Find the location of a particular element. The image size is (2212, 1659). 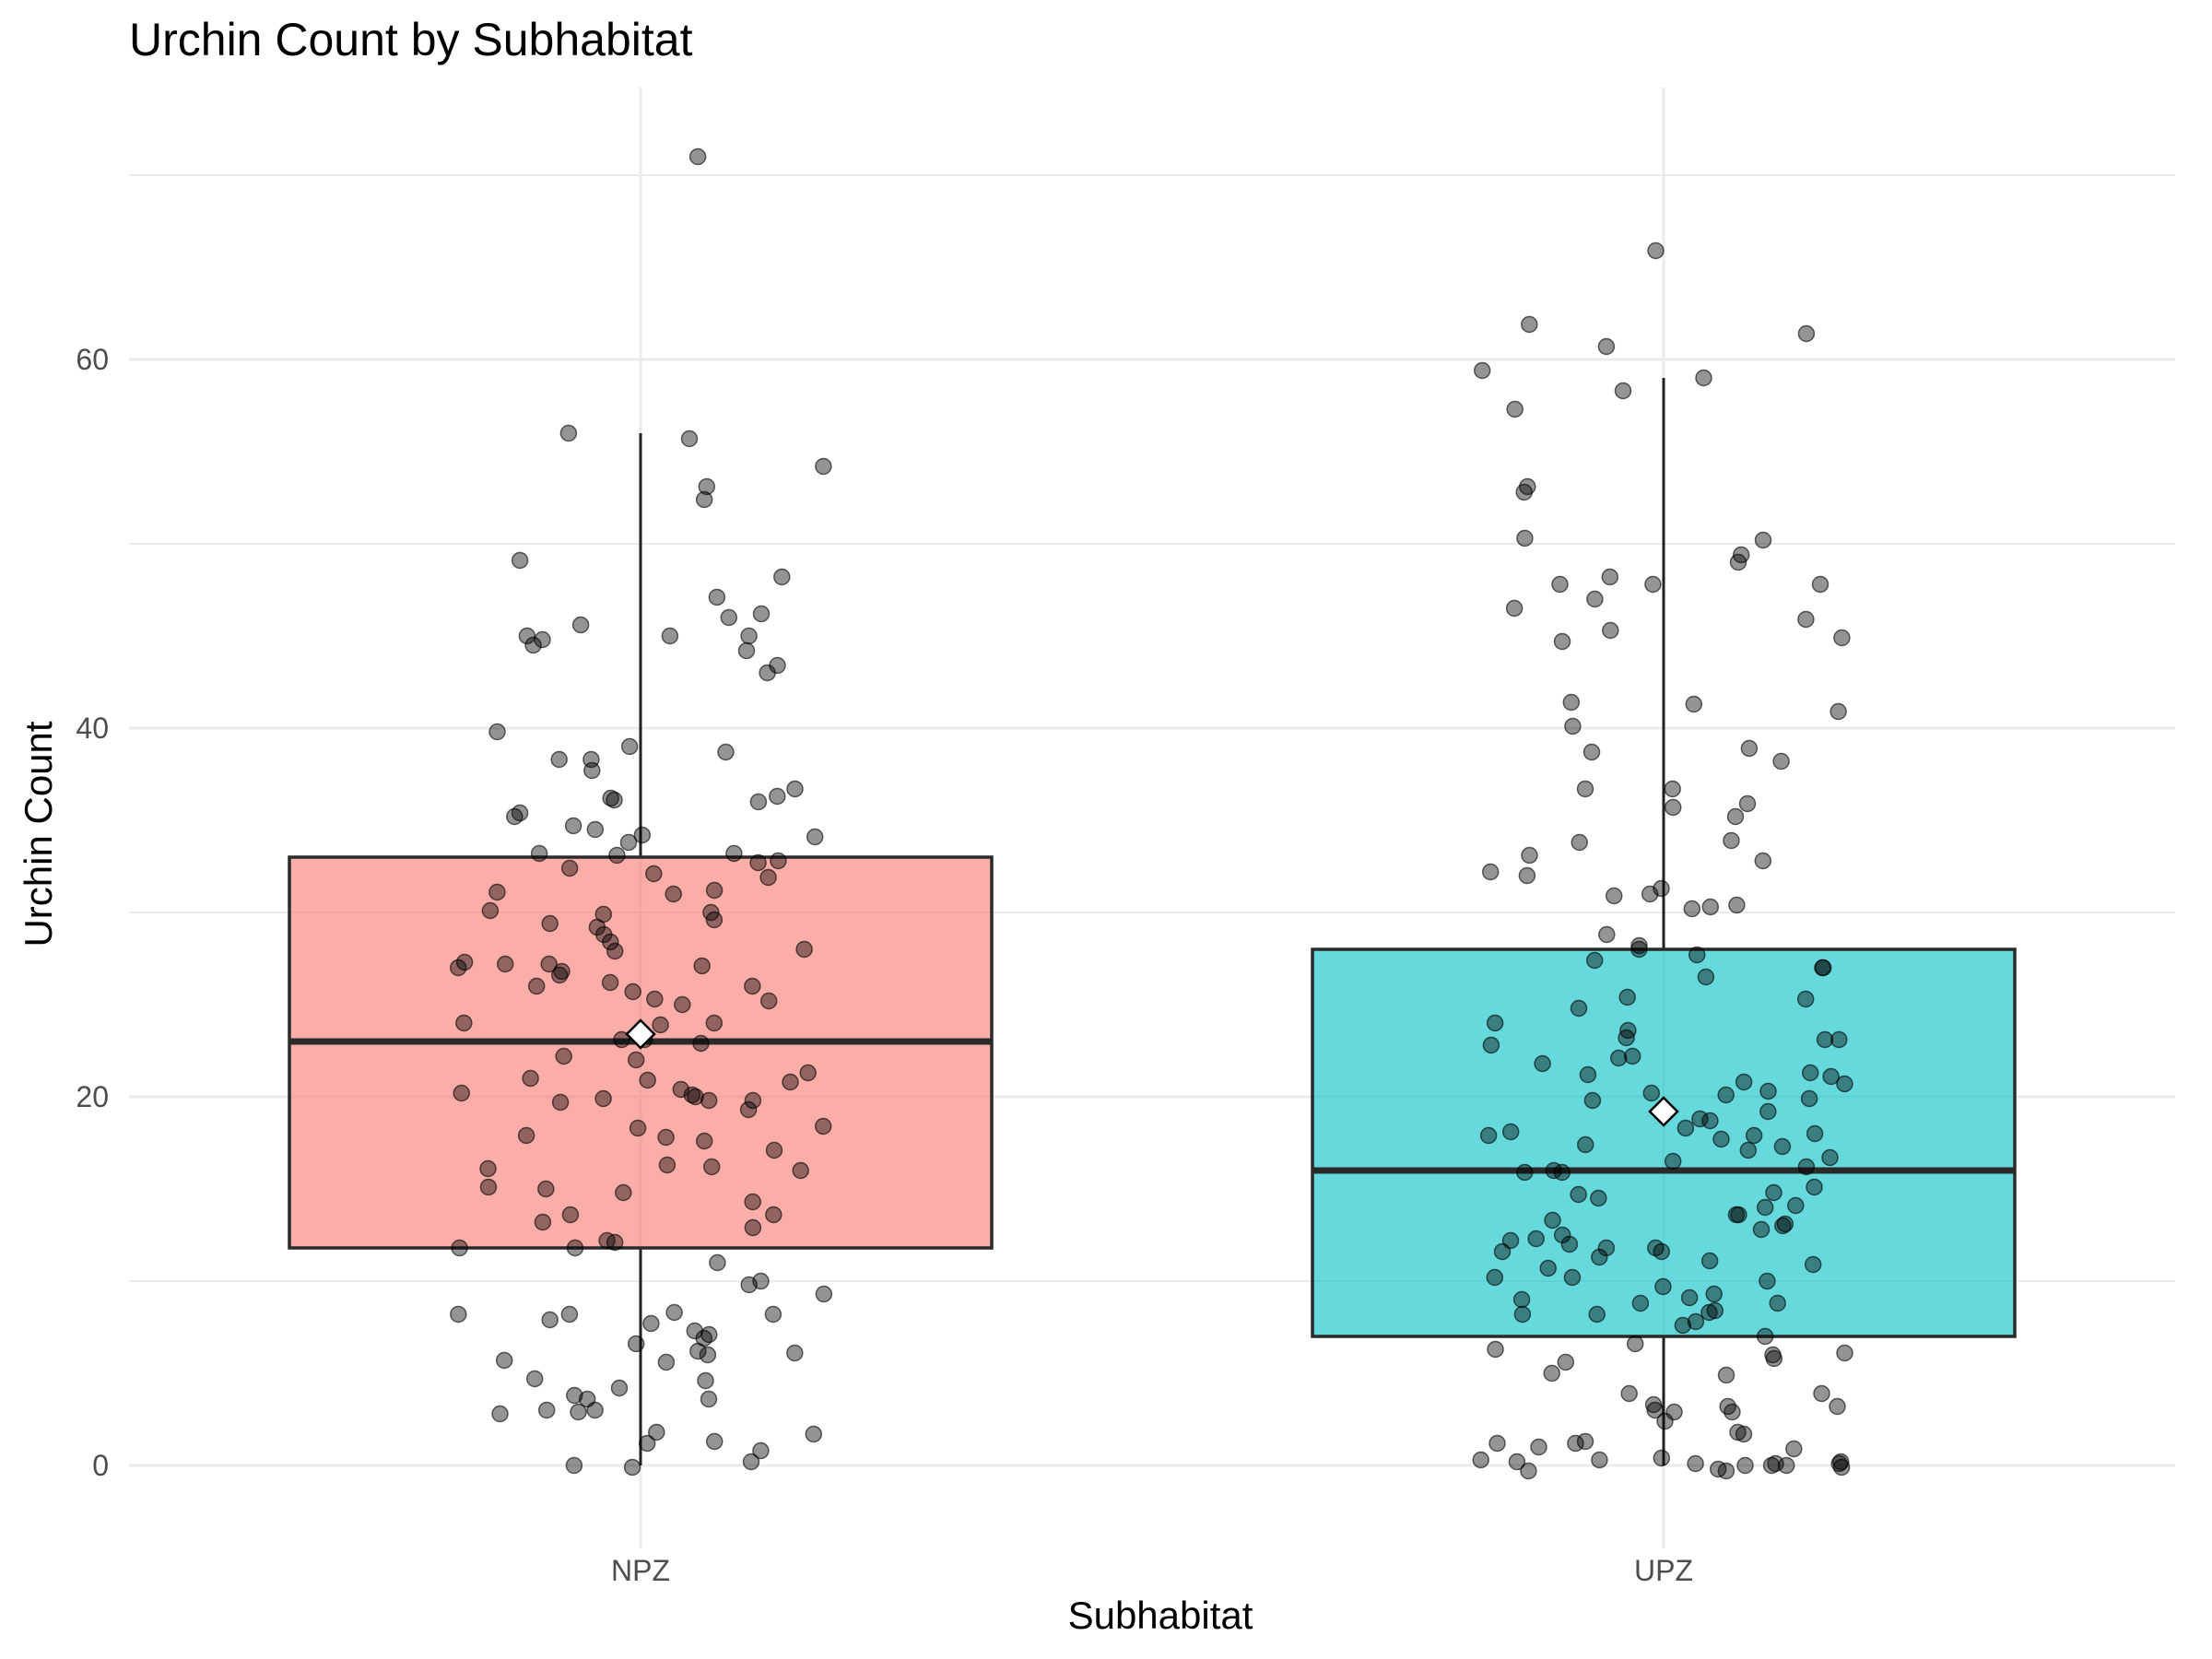

y-axis-ticks: 0 20 40 60 is located at coordinates (92, 912).